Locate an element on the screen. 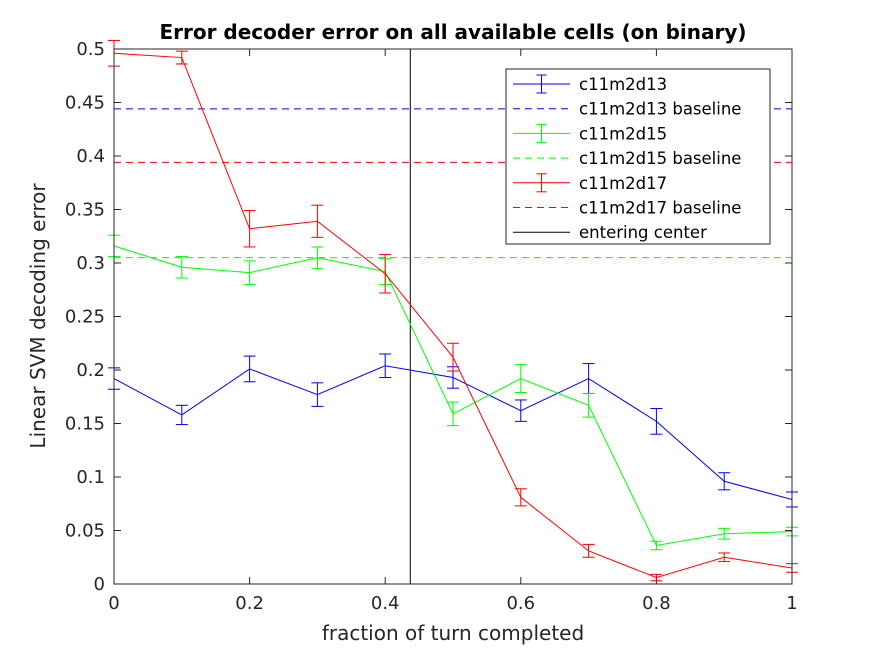 The width and height of the screenshot is (875, 656). x-tick-label: 1 is located at coordinates (791, 603).